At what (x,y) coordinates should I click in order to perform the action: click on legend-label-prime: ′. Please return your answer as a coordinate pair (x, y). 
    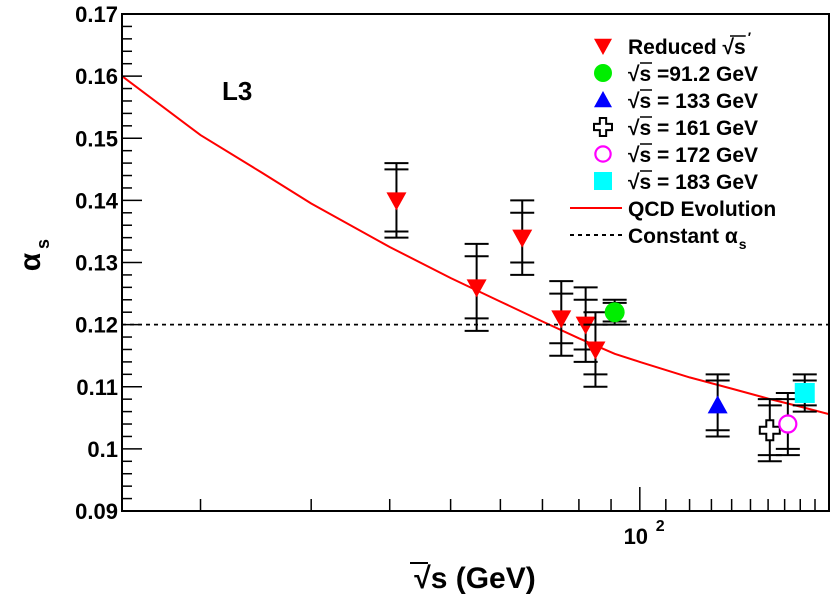
    Looking at the image, I should click on (750, 37).